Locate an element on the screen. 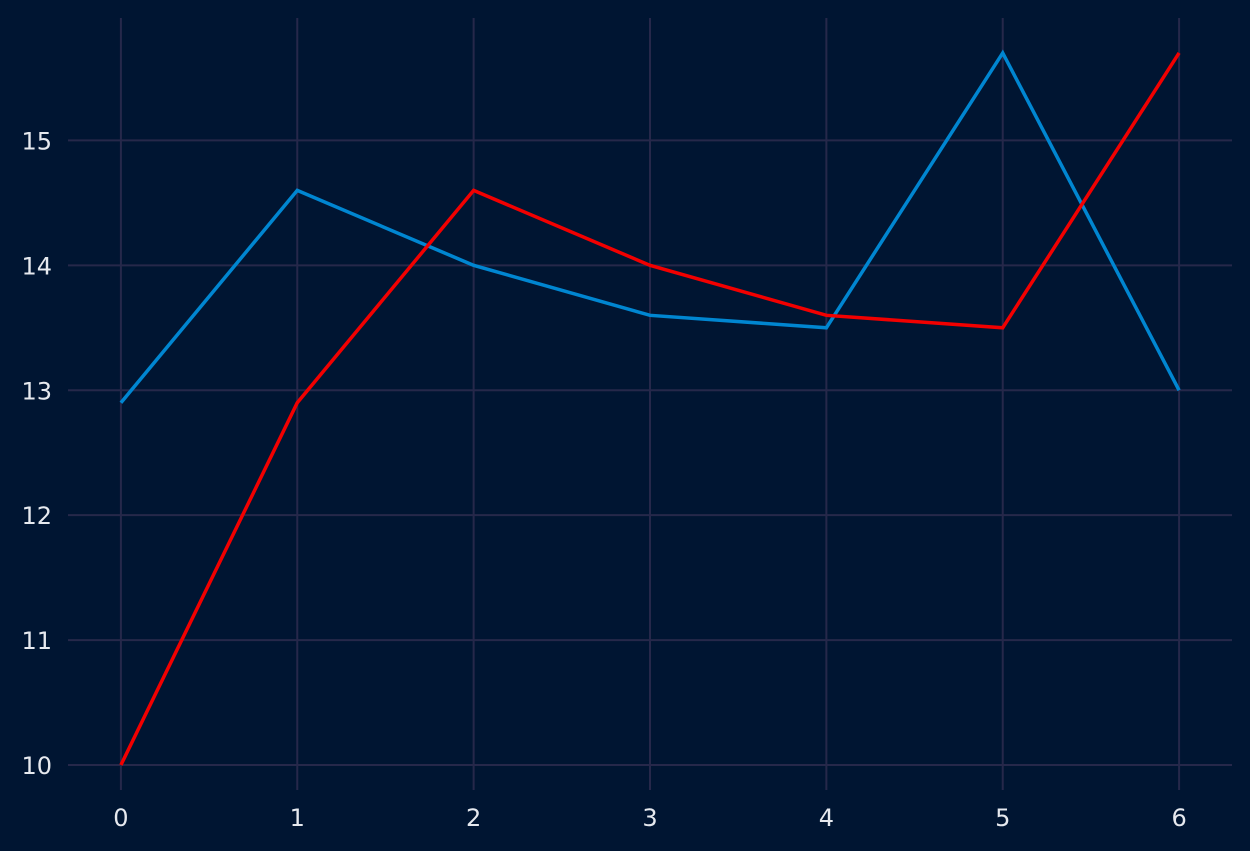 This screenshot has width=1250, height=851. y-tick-label: 15 is located at coordinates (36, 141).